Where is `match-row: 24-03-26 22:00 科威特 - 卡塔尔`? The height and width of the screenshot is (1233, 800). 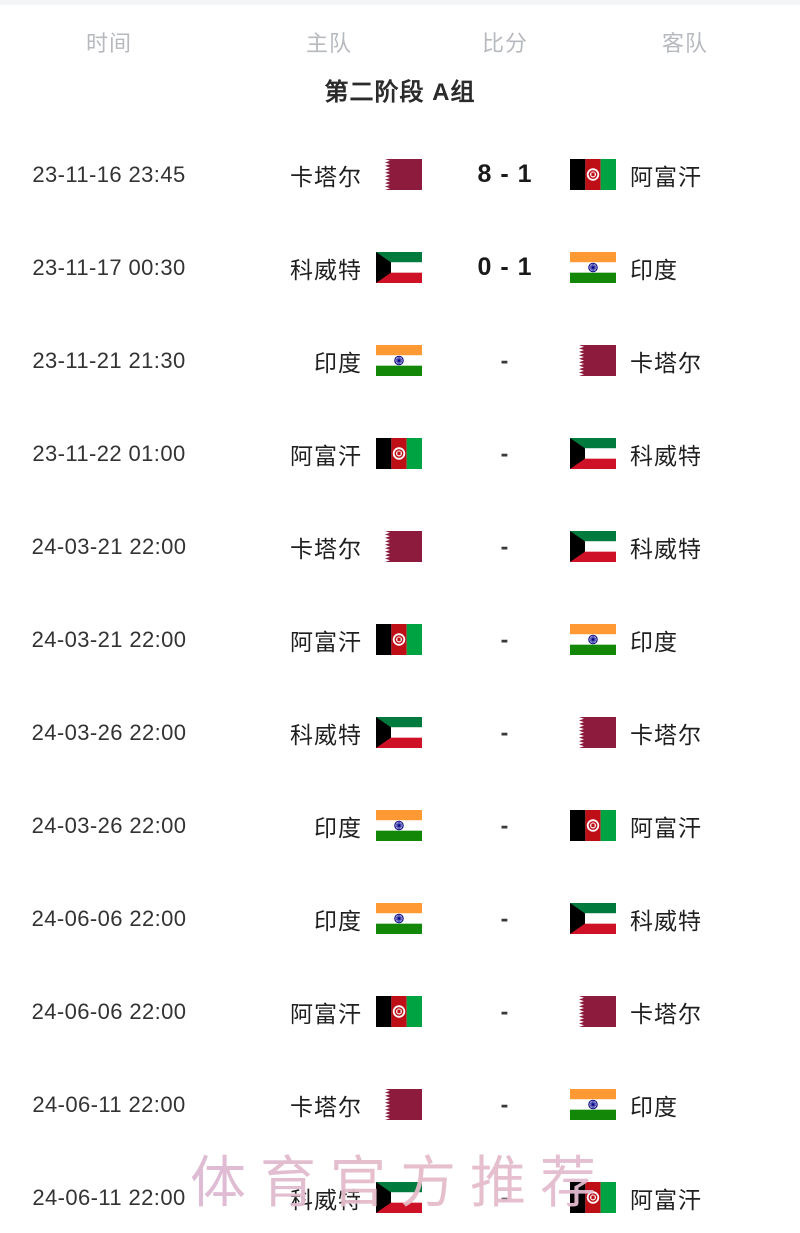
match-row: 24-03-26 22:00 科威特 - 卡塔尔 is located at coordinates (400, 732).